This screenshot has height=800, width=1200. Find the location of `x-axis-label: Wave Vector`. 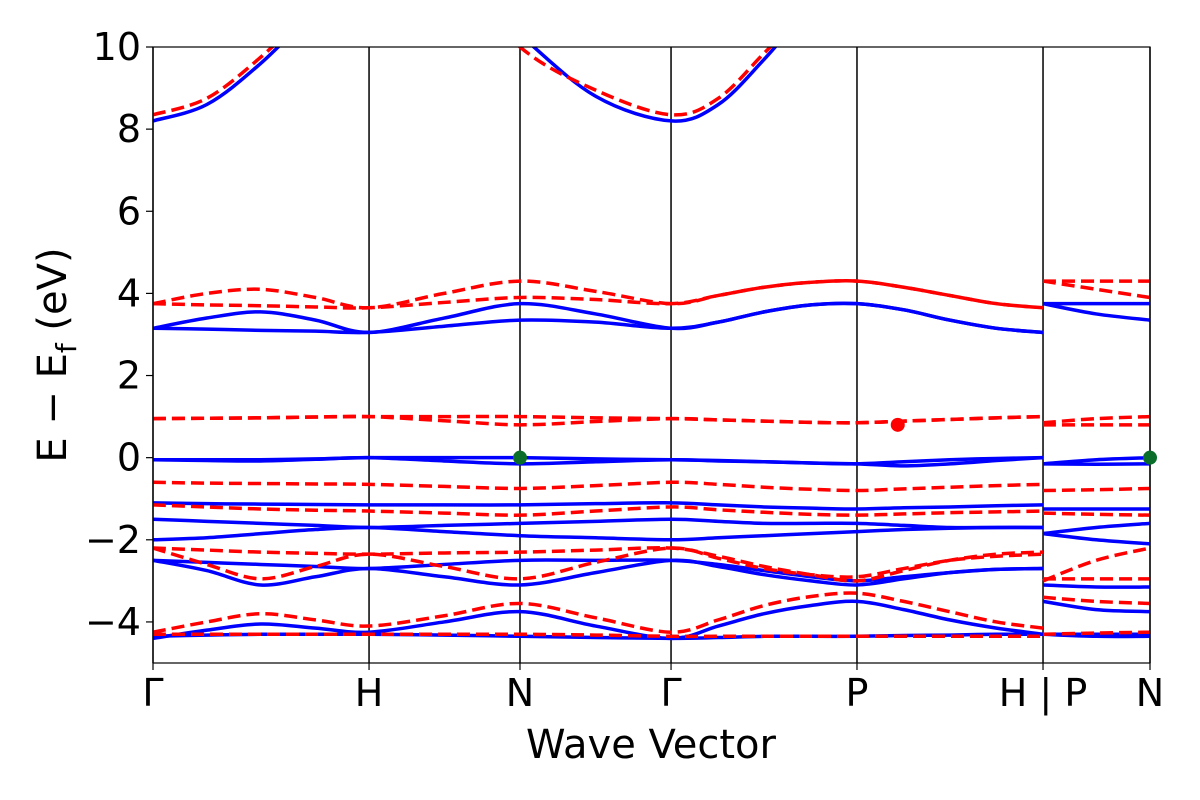

x-axis-label: Wave Vector is located at coordinates (651, 745).